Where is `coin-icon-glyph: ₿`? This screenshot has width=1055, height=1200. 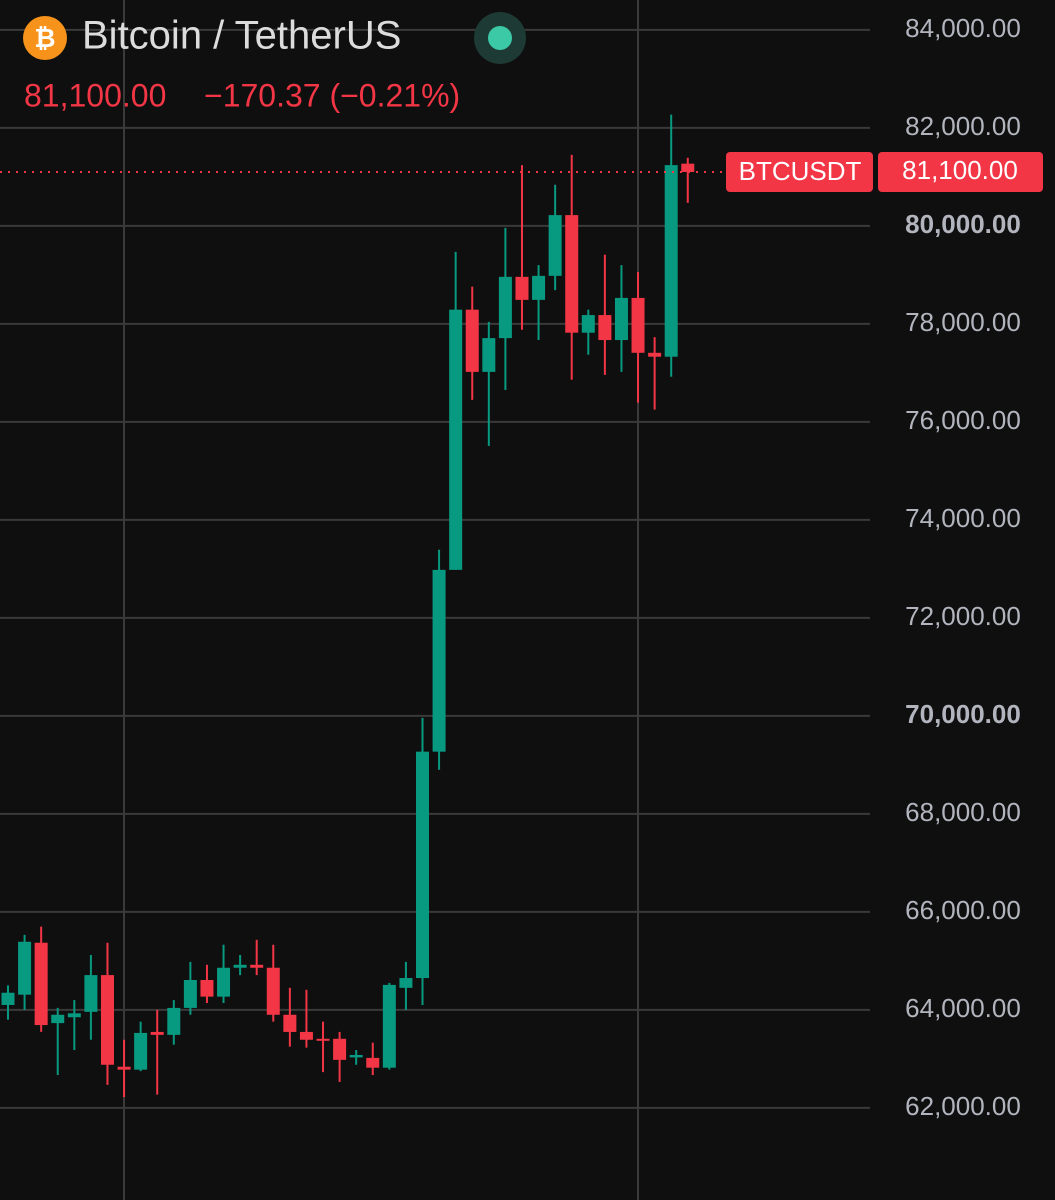 coin-icon-glyph: ₿ is located at coordinates (44, 38).